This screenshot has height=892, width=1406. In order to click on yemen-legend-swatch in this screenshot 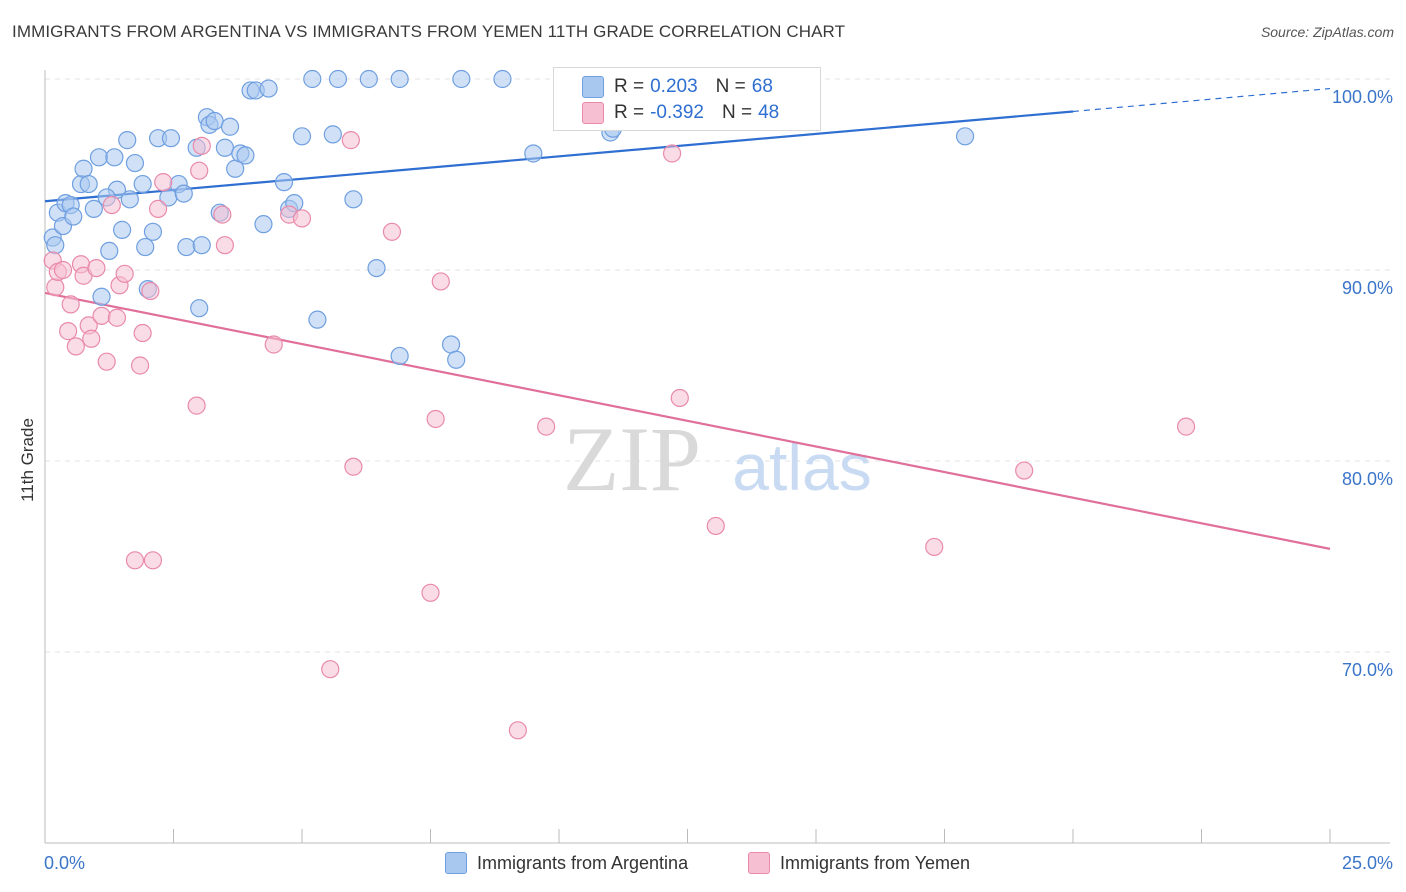, I will do `click(759, 863)`.